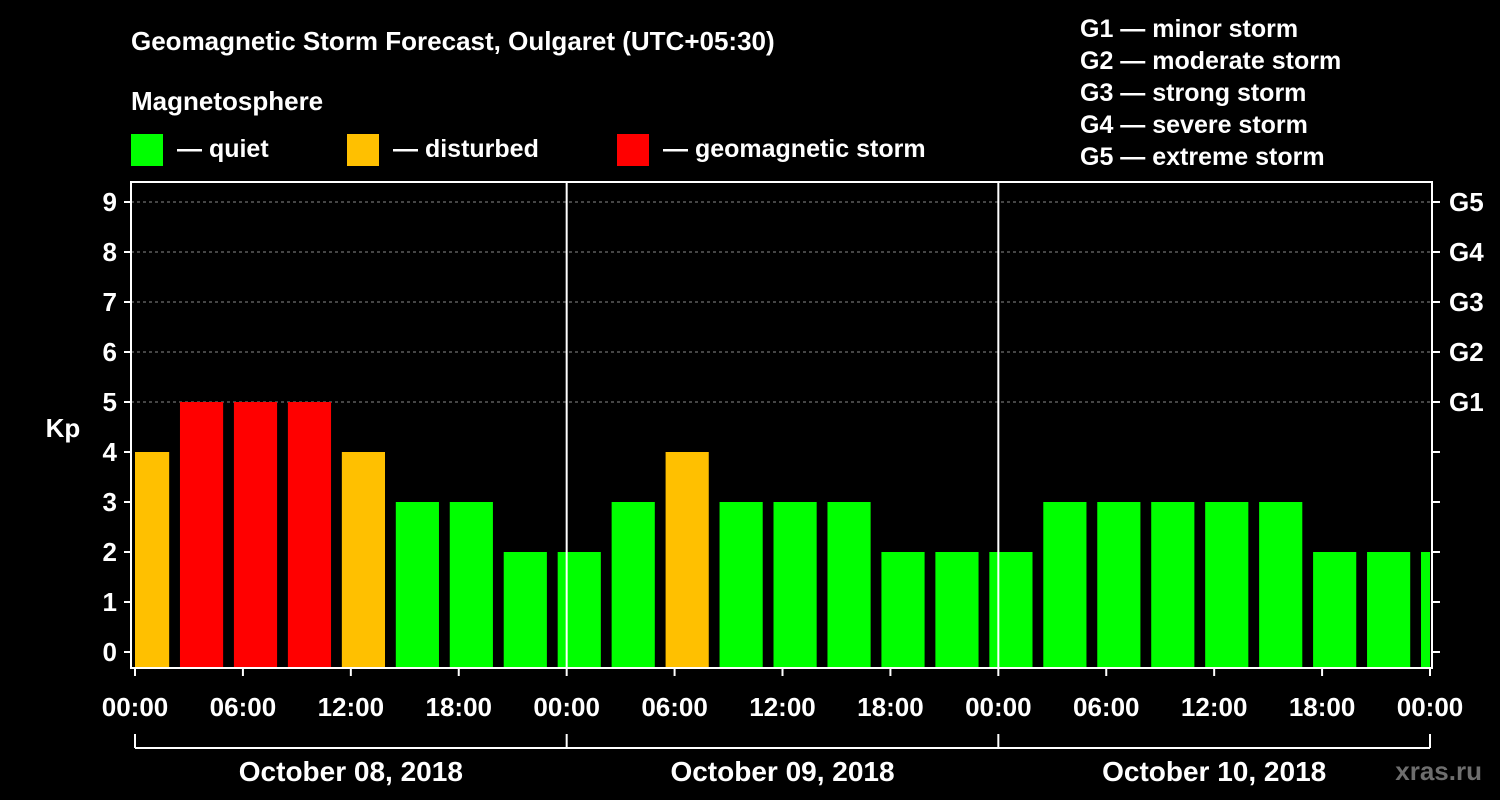  Describe the element at coordinates (1210, 61) in the screenshot. I see `storm-level-g2: G2 — moderate storm` at that location.